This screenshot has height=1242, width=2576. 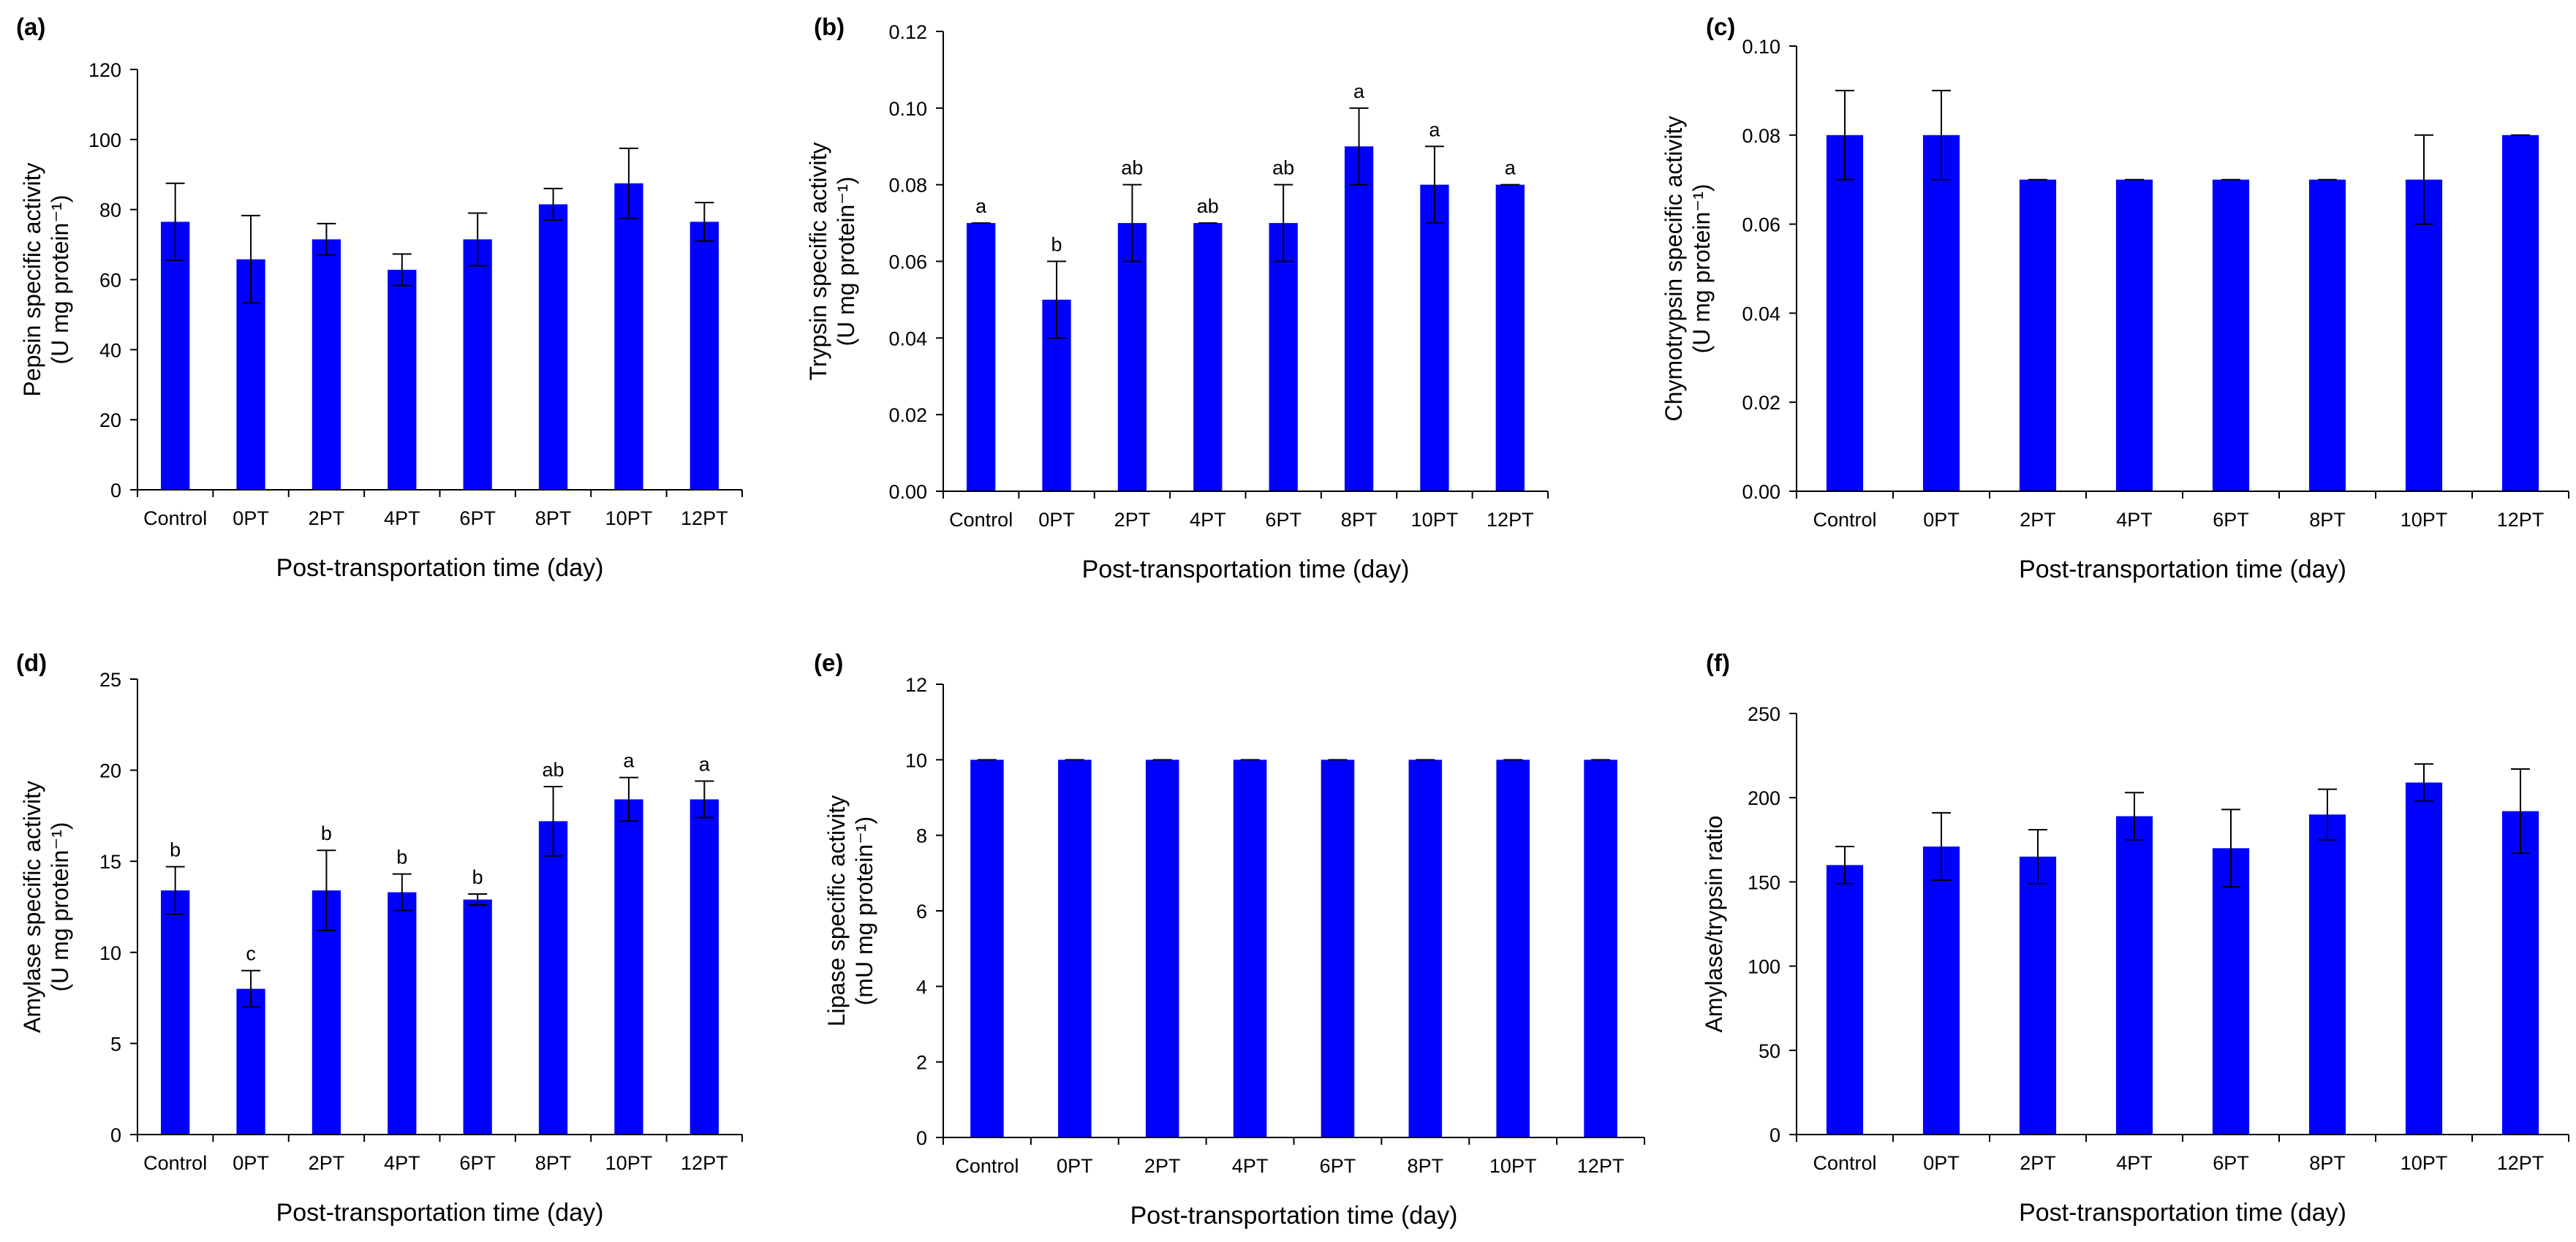 I want to click on y-tick-label: 0.04, so click(x=907, y=338).